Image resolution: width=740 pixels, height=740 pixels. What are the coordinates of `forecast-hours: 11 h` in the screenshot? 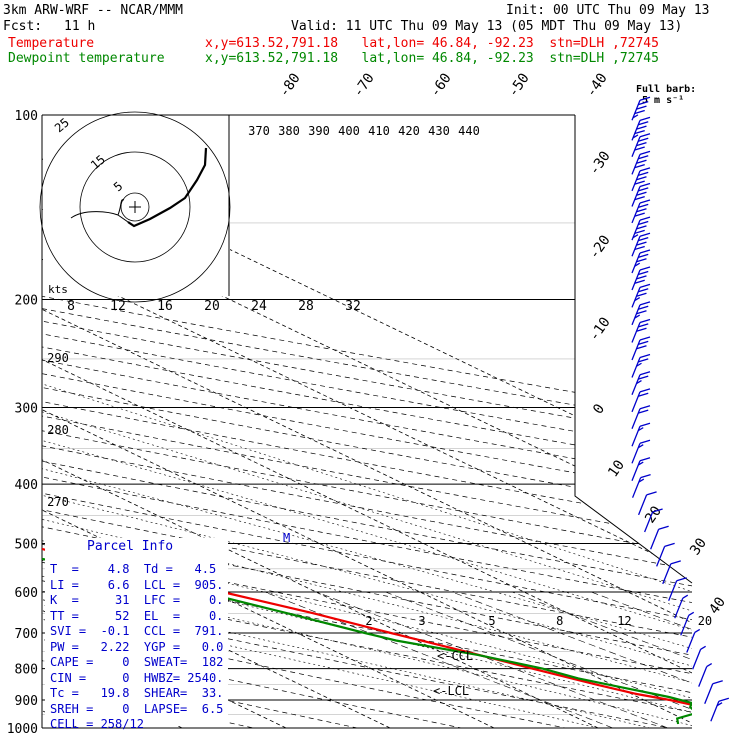 It's located at (80, 26).